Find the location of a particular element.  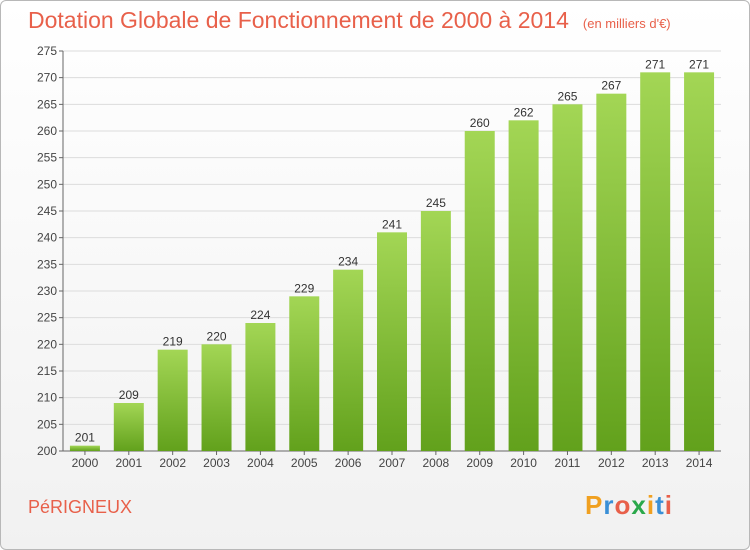

bar-2006 is located at coordinates (348, 360).